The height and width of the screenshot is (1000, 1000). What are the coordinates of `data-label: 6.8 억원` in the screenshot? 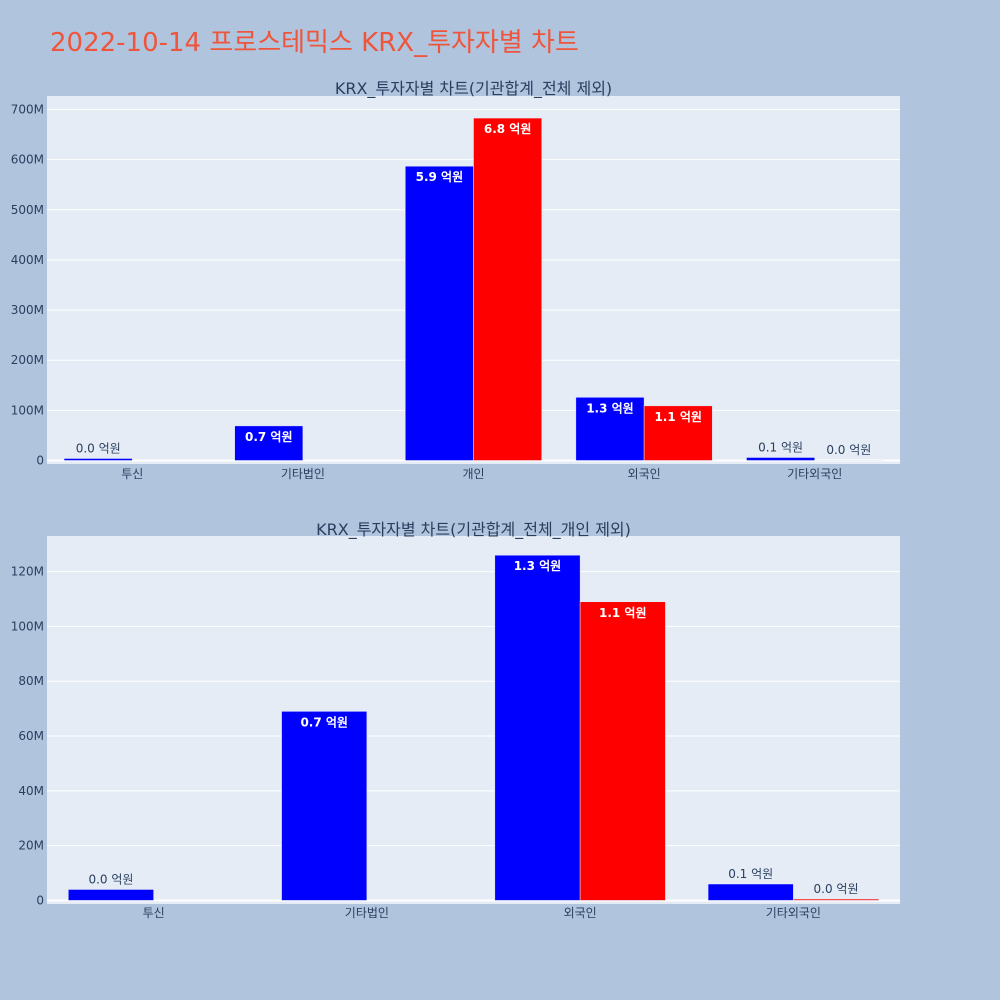 It's located at (508, 129).